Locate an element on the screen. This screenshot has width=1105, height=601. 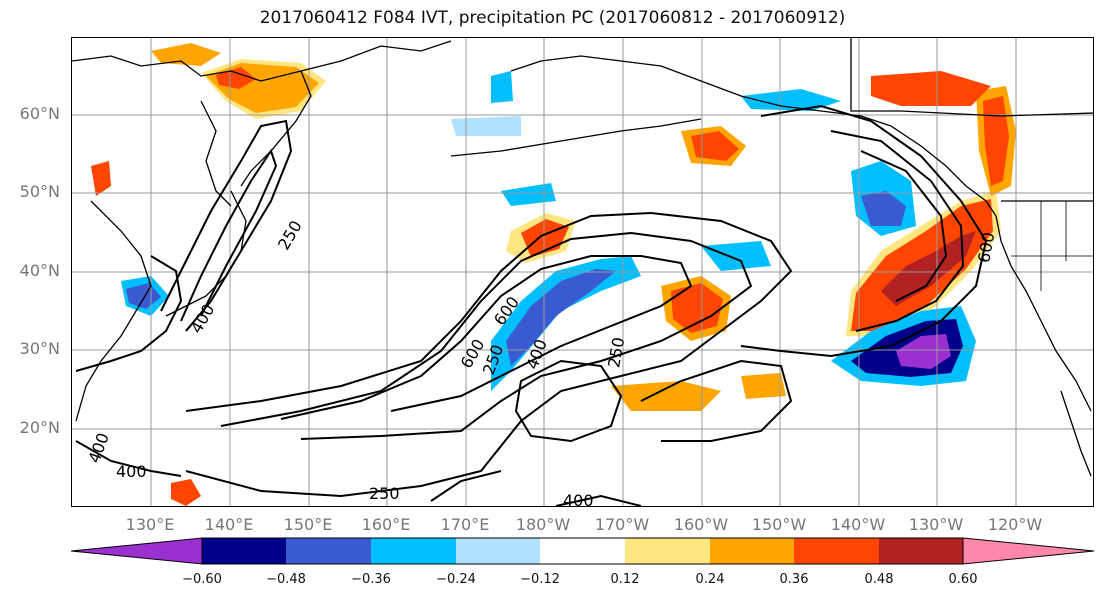
colorbar-tick-neg060: −0.60 is located at coordinates (202, 579).